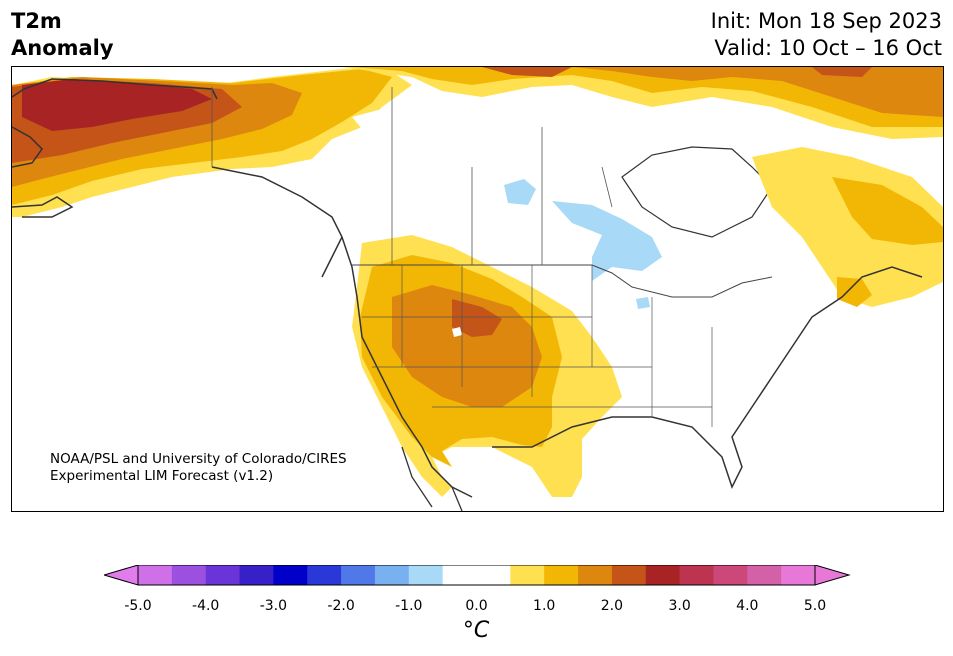 Image resolution: width=953 pixels, height=656 pixels. Describe the element at coordinates (467, 346) in the screenshot. I see `anomaly-area-orange-west` at that location.